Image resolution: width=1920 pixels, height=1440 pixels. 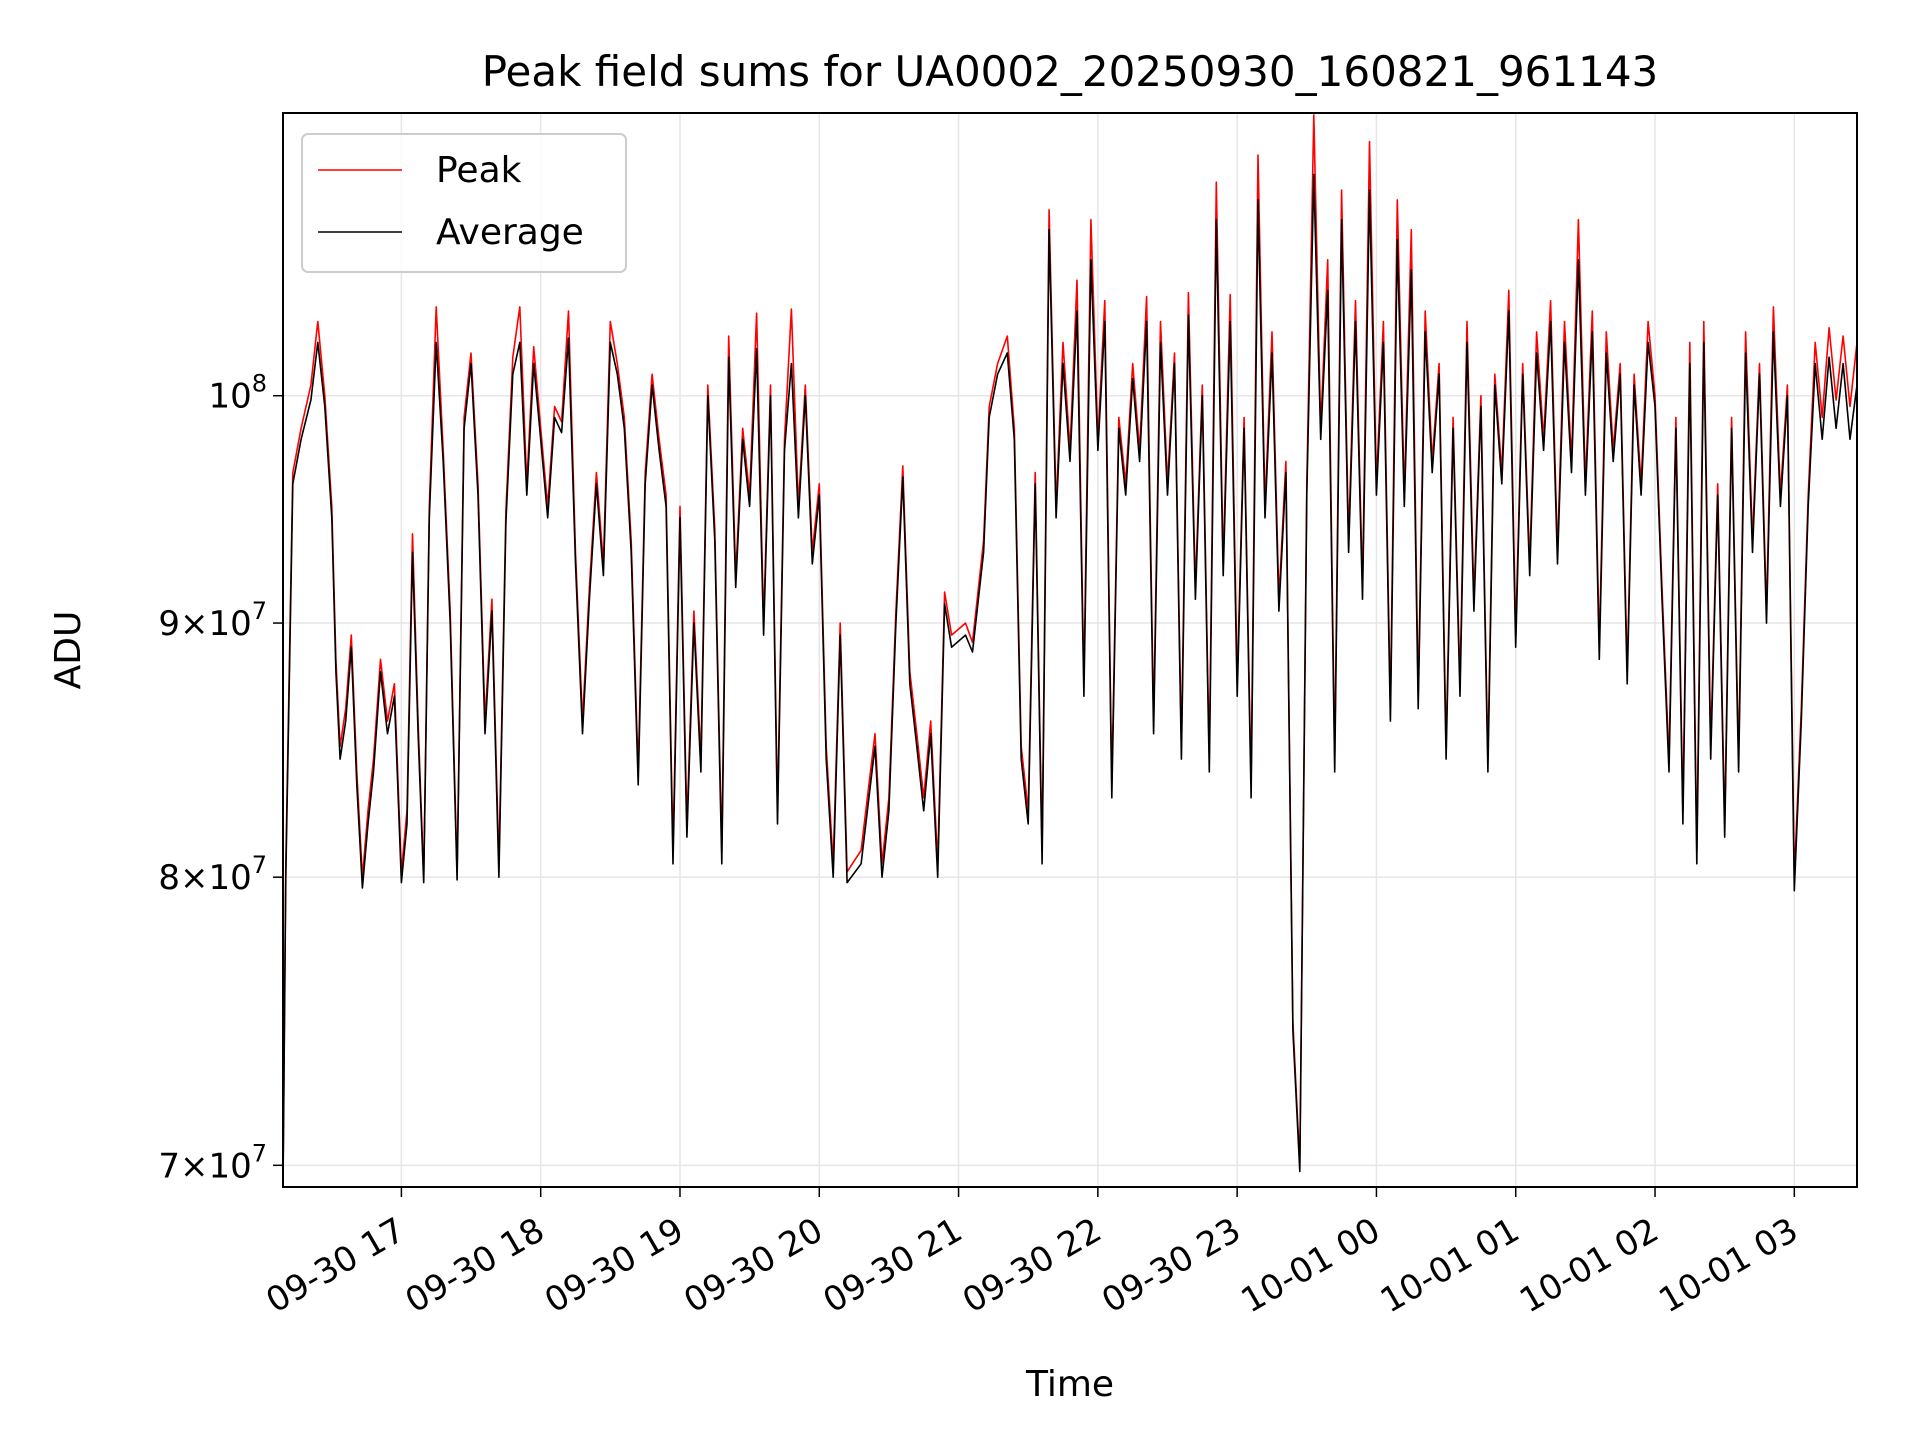 What do you see at coordinates (169, 624) in the screenshot?
I see `y-tick-mantissa: 9` at bounding box center [169, 624].